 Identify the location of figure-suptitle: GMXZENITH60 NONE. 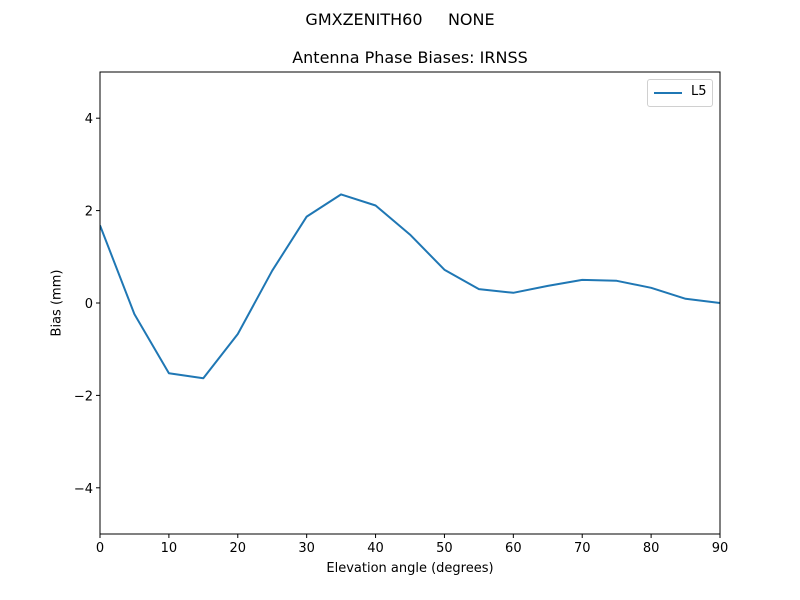
(400, 19).